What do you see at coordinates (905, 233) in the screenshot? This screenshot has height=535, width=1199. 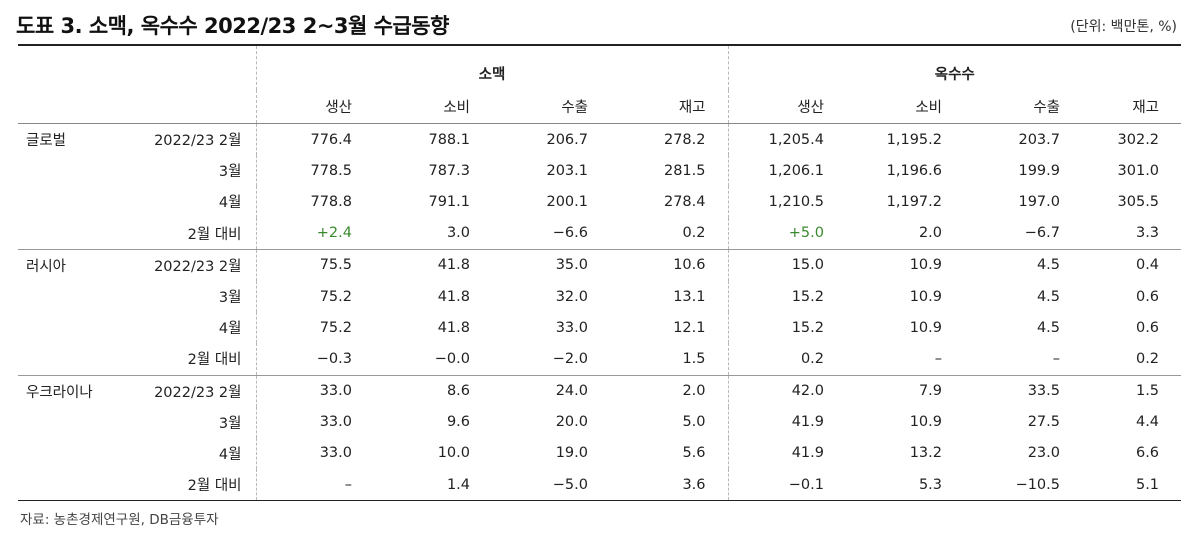 I see `value-cell: 2.0` at bounding box center [905, 233].